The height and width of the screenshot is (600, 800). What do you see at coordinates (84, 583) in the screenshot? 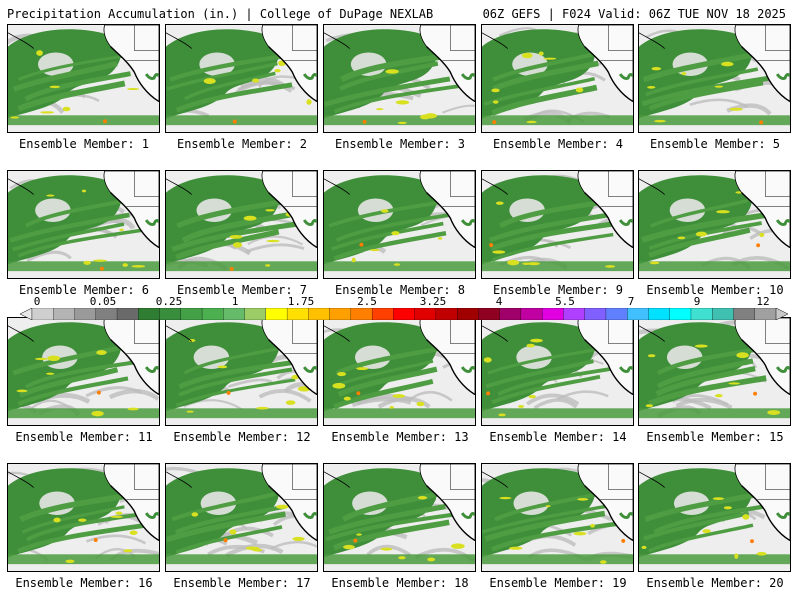
I see `member-label: Ensemble Member: 16` at bounding box center [84, 583].